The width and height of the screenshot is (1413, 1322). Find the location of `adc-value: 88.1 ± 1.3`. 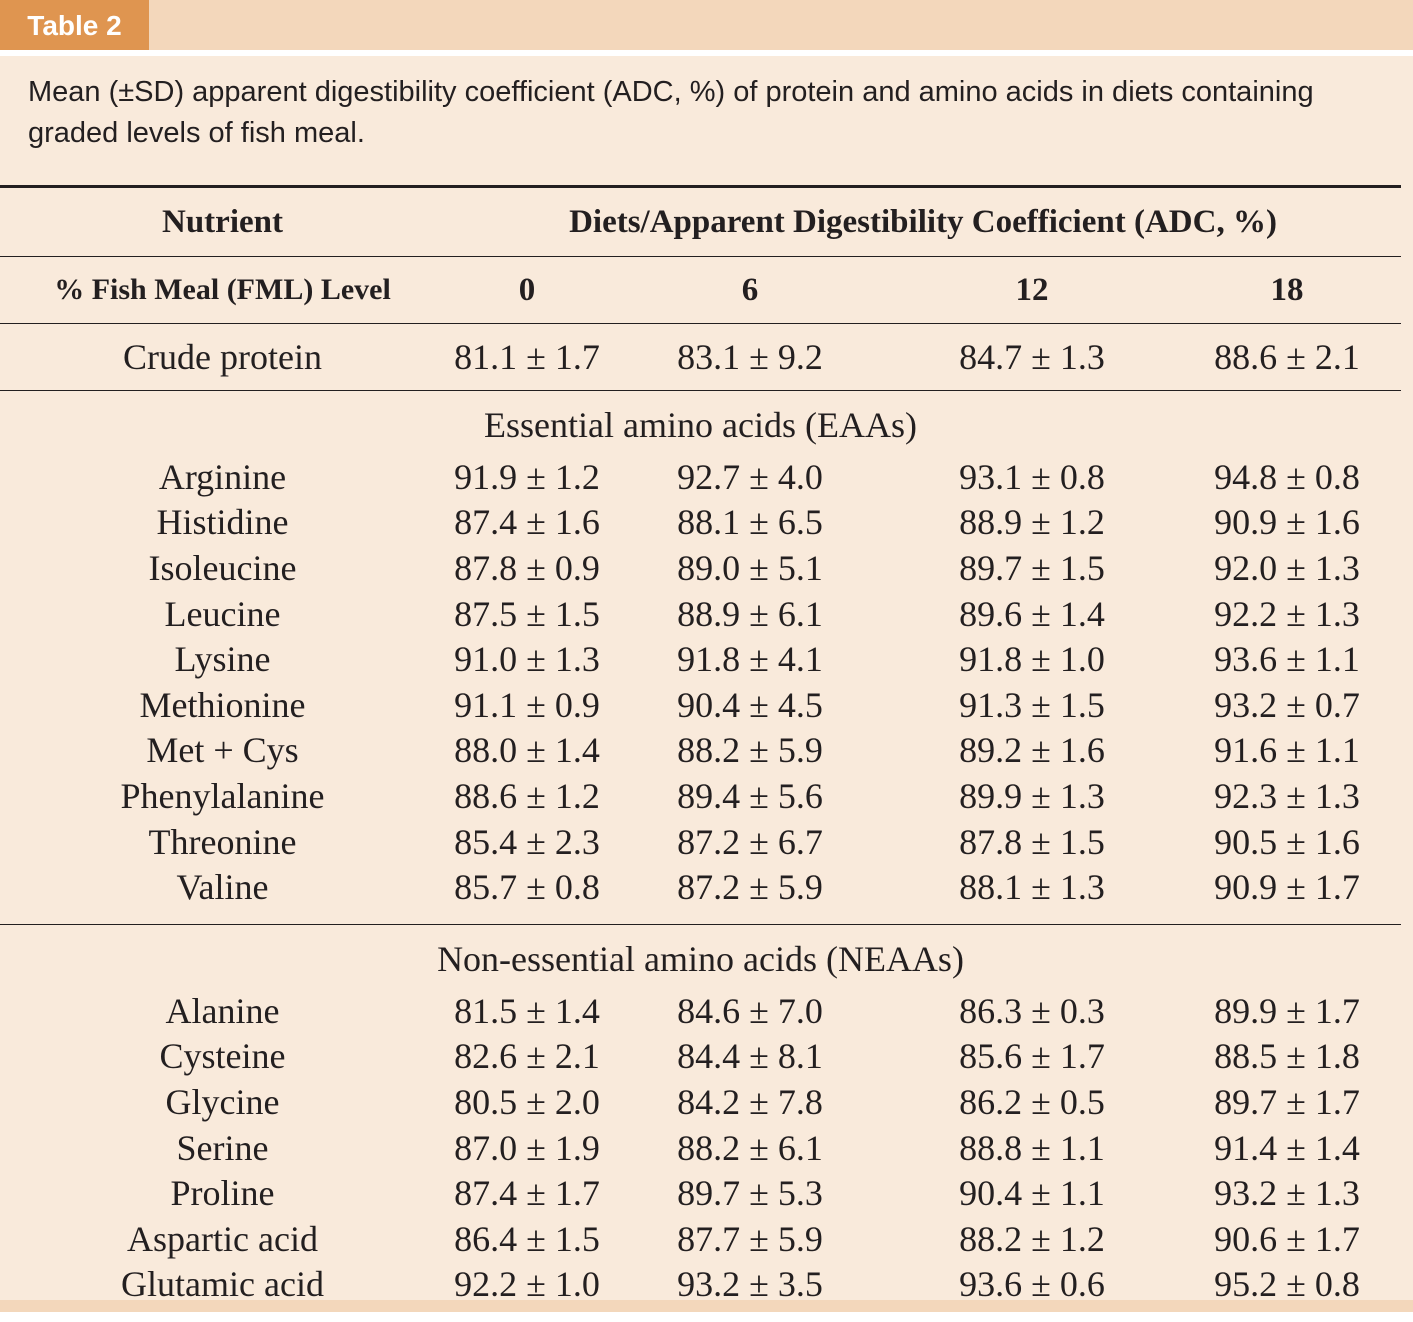

adc-value: 88.1 ± 1.3 is located at coordinates (1032, 894).